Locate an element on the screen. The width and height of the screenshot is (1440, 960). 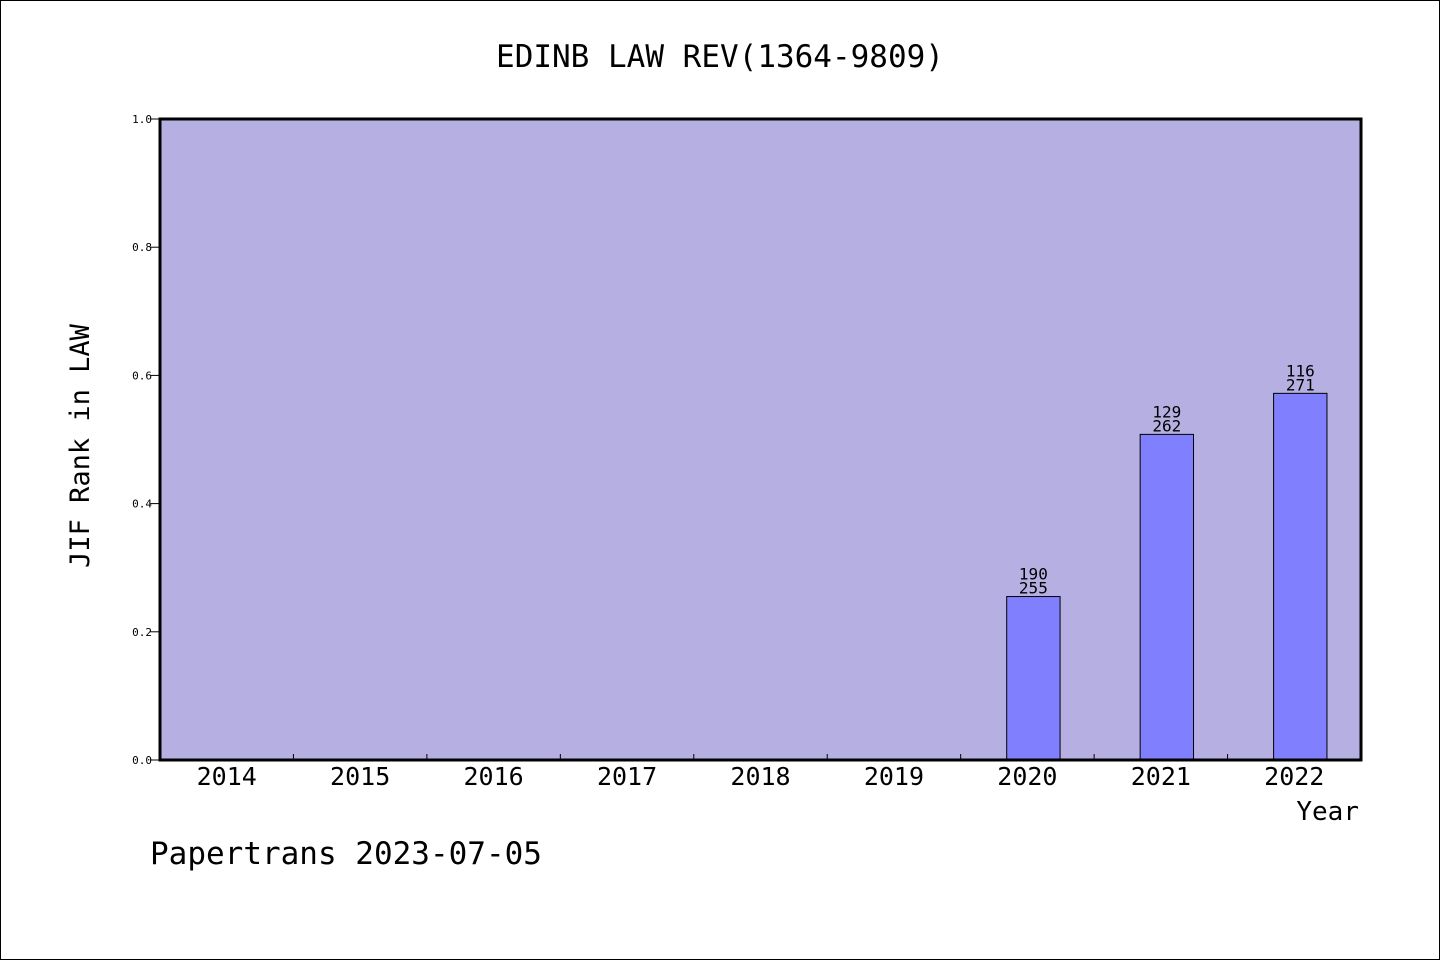
x-tick-label-2019: 2019 is located at coordinates (894, 776).